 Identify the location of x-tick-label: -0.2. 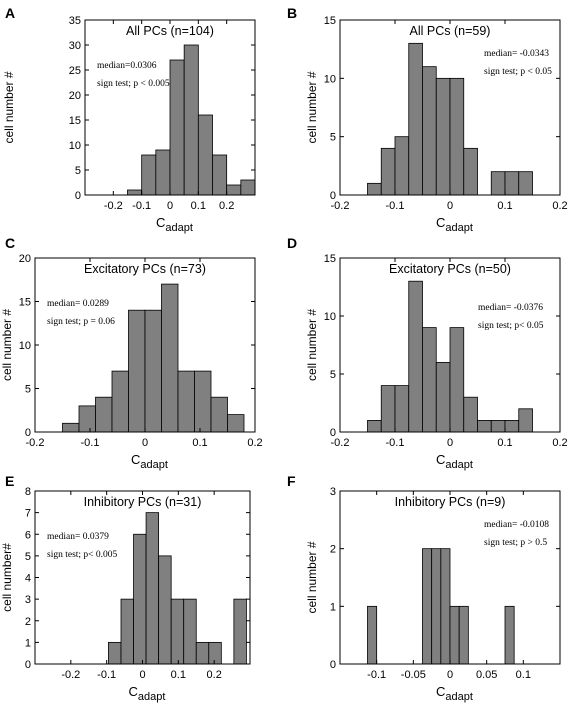
(113, 206).